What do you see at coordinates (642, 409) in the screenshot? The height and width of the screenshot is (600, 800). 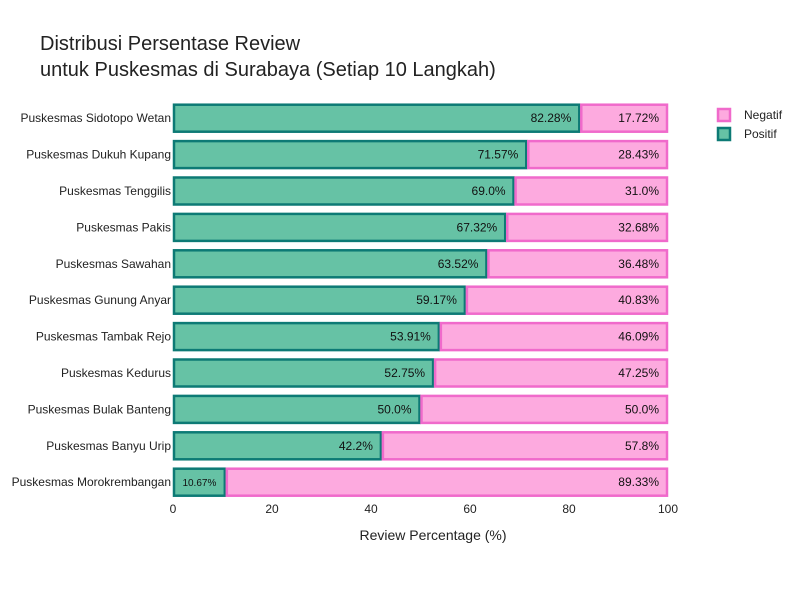 I see `data-label-negatif: 50.0%` at bounding box center [642, 409].